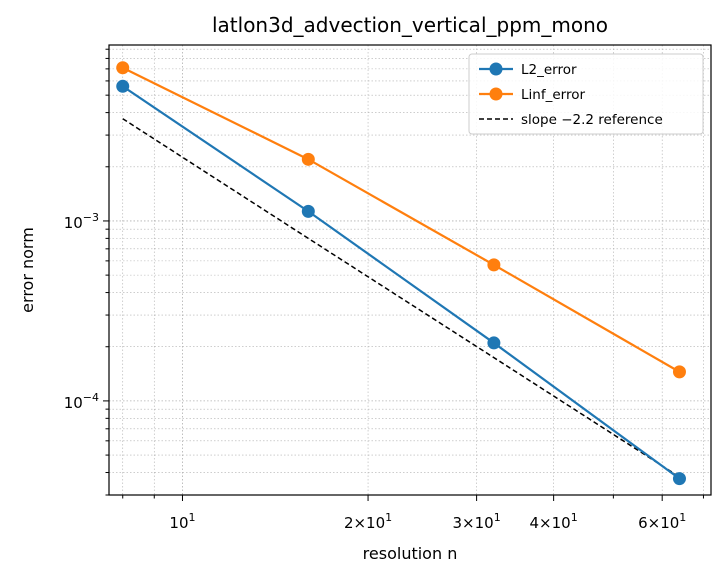  I want to click on legend-label-linf-error: Linf_error, so click(553, 95).